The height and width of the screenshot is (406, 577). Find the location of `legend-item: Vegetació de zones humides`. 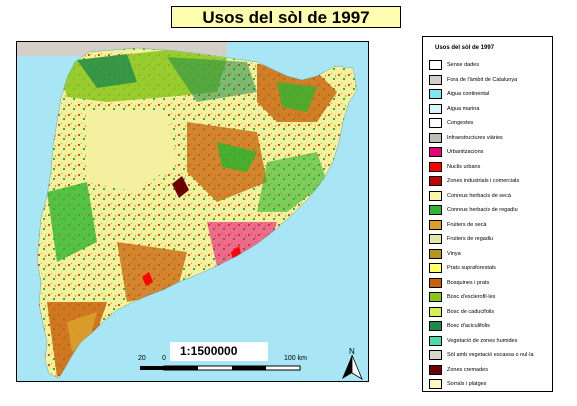

legend-item: Vegetació de zones humides is located at coordinates (489, 341).